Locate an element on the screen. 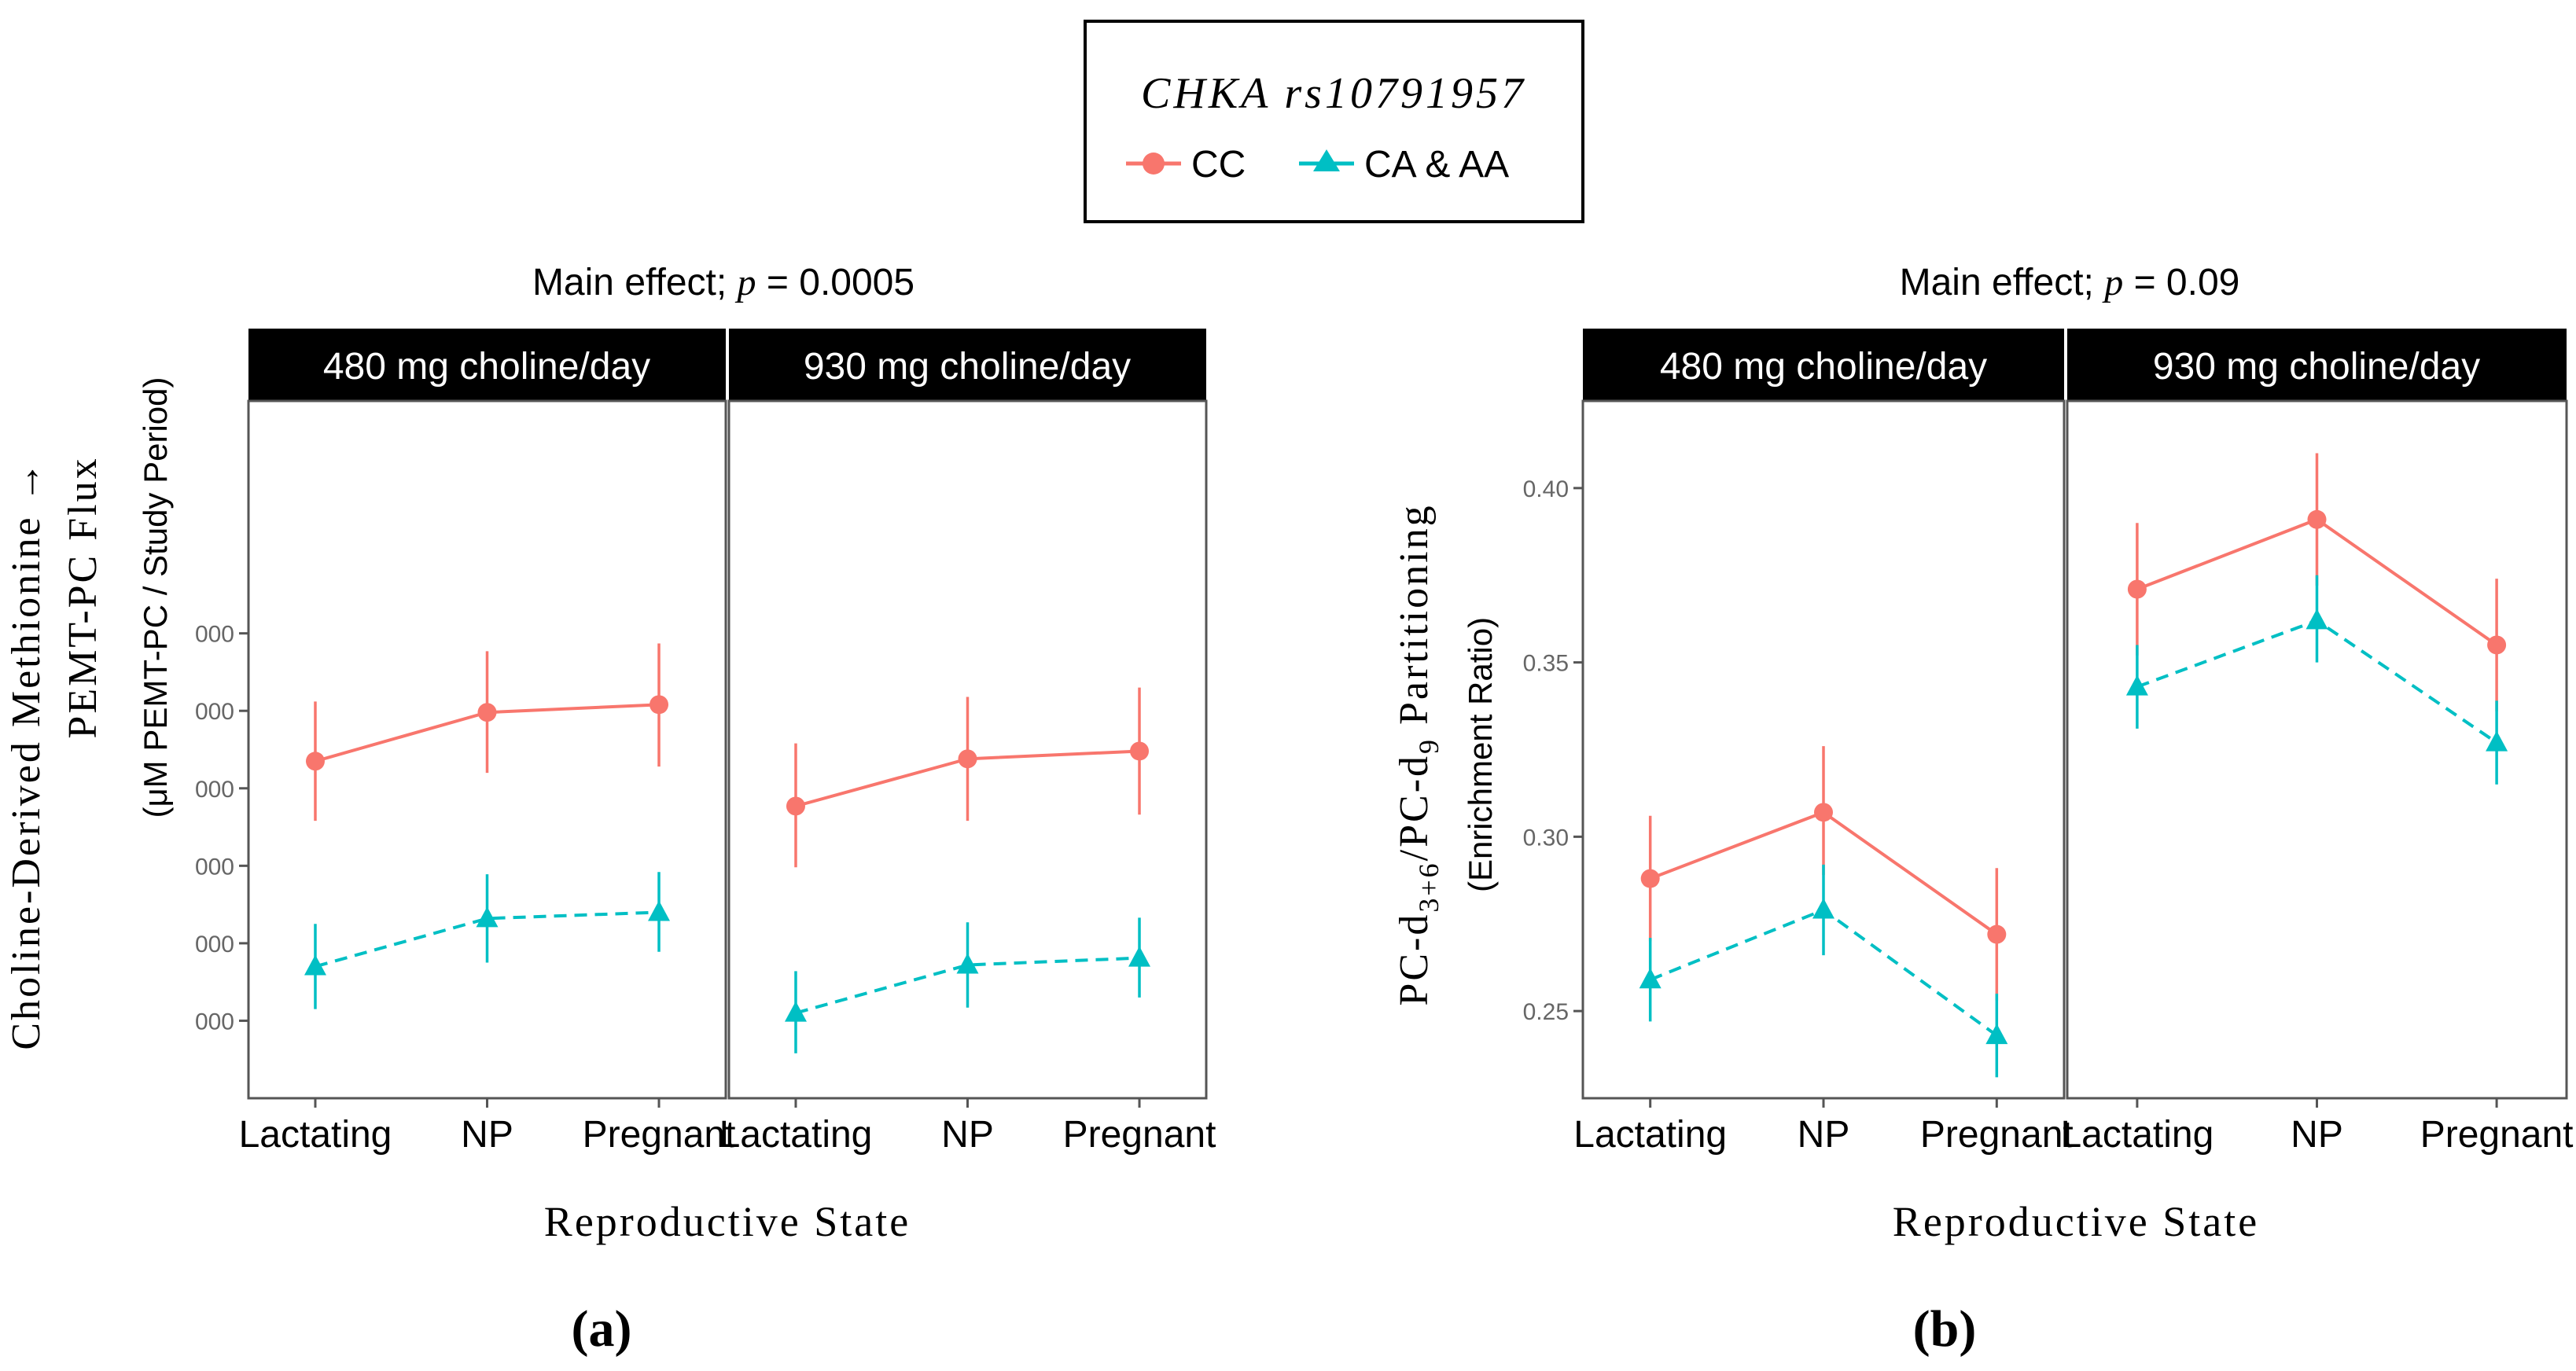 This screenshot has height=1371, width=2576. y-tick-label: 0.25 is located at coordinates (1546, 1012).